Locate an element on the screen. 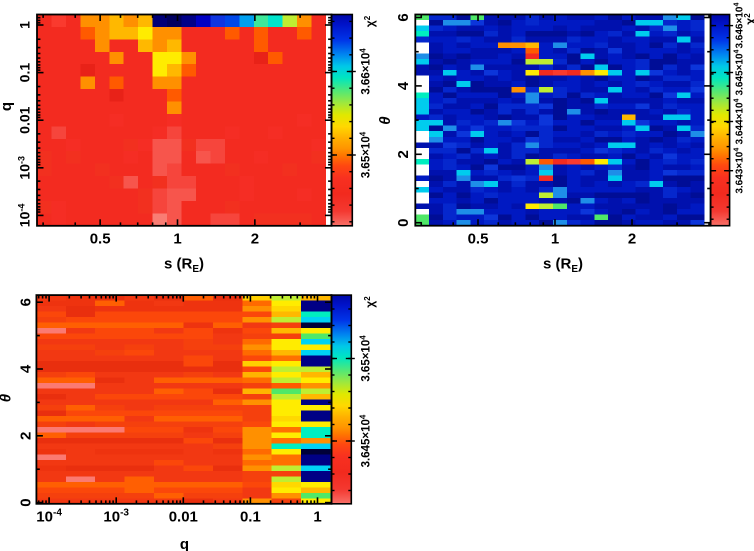 This screenshot has height=551, width=754. svg-text: 3.66×104 is located at coordinates (366, 71).